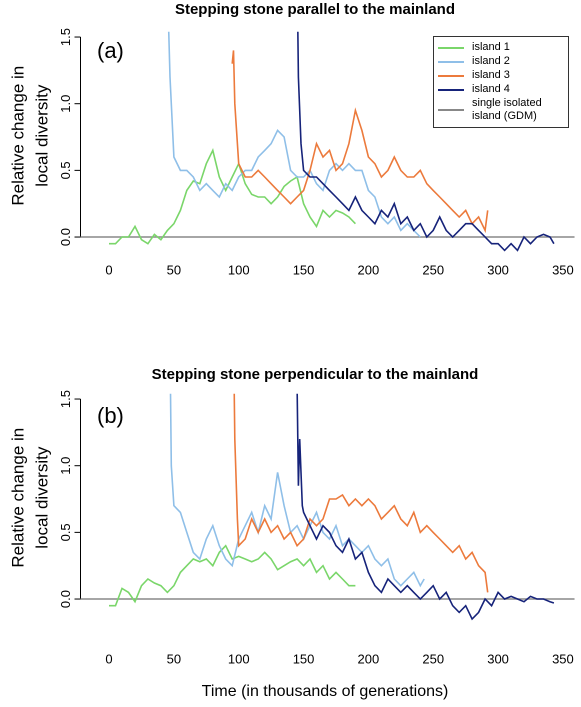 The height and width of the screenshot is (707, 581). I want to click on panel-label: (b), so click(110, 415).